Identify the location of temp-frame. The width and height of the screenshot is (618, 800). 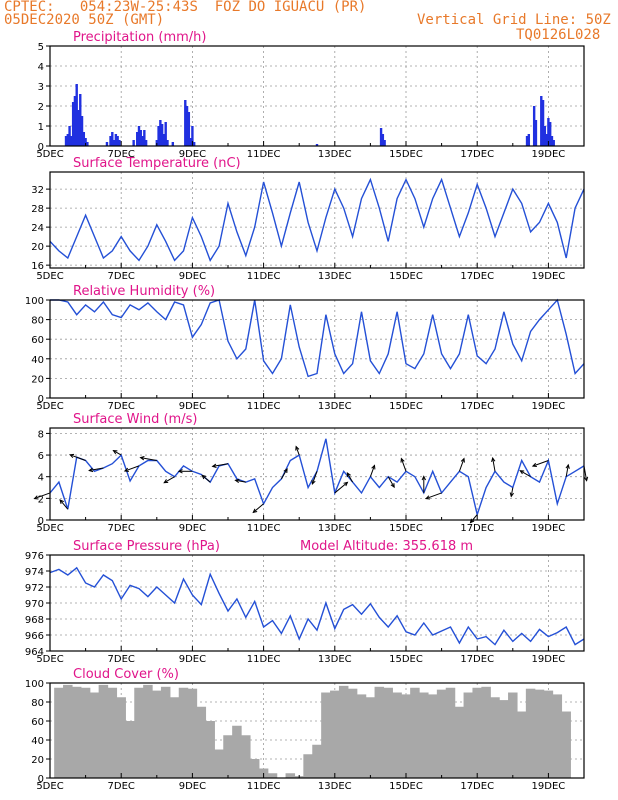
(317, 220).